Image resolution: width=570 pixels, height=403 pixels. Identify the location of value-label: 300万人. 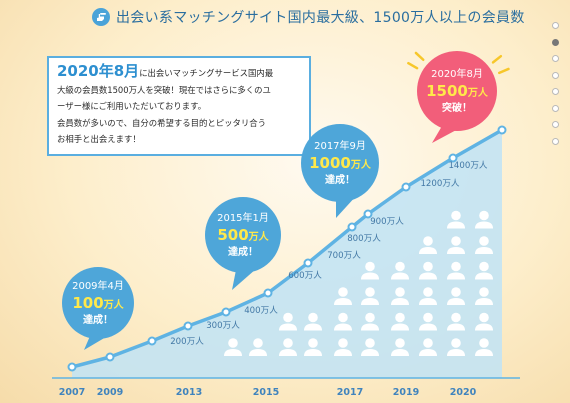
(223, 325).